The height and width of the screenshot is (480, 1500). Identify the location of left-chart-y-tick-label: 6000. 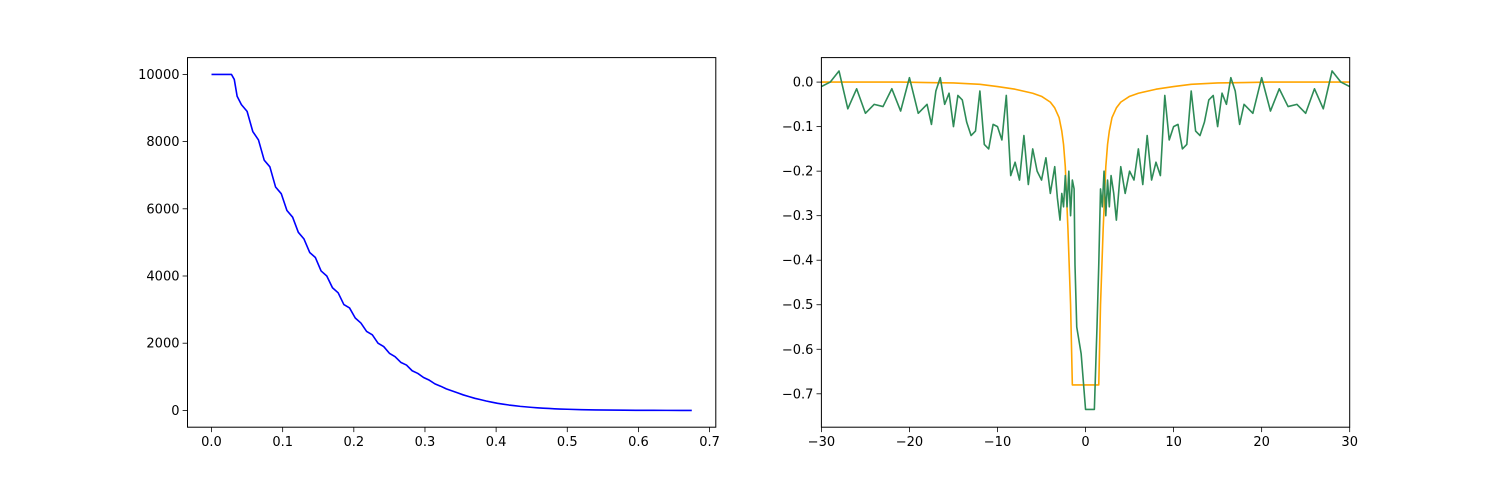
(162, 209).